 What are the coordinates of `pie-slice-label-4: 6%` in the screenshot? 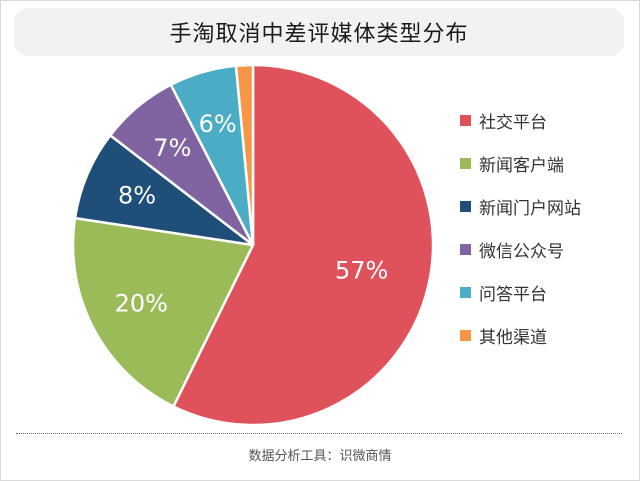 It's located at (218, 124).